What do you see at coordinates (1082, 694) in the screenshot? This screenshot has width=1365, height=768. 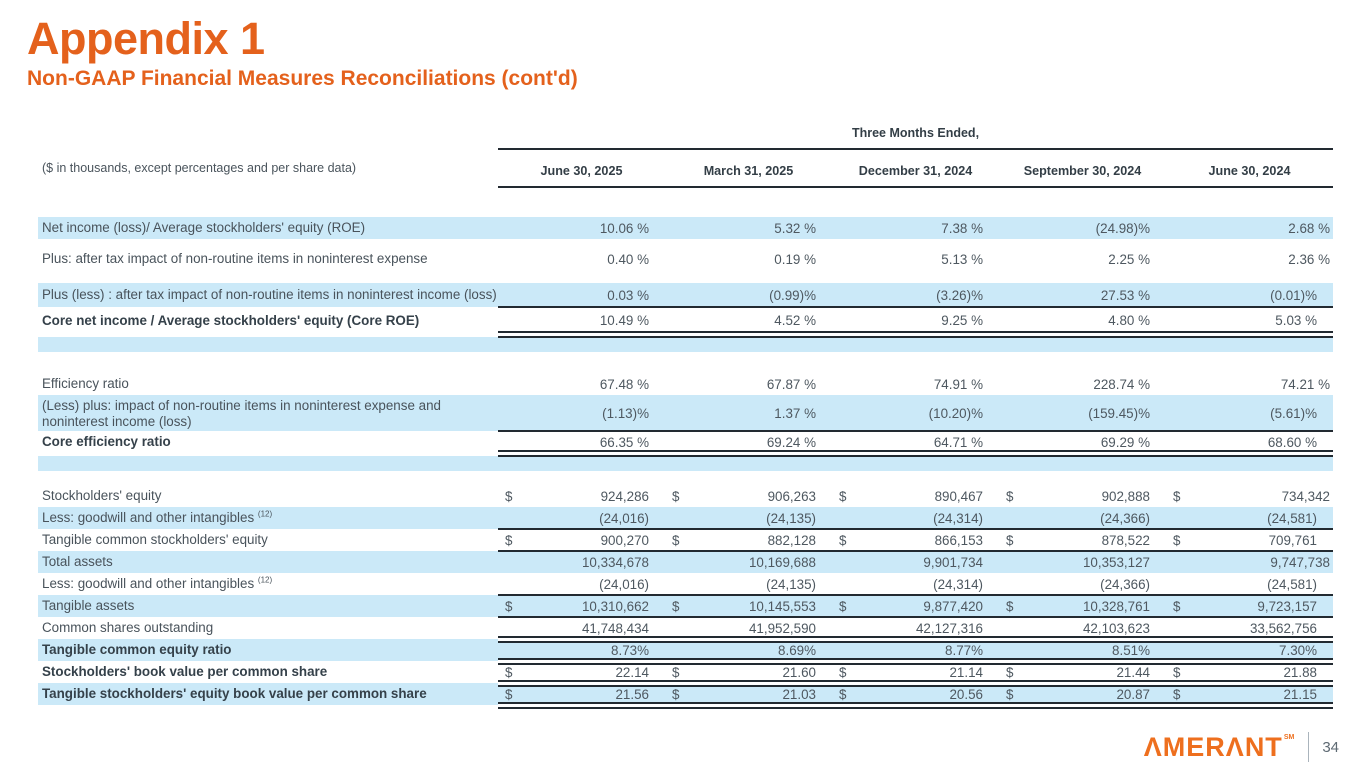 I see `value-cell: $20.87` at bounding box center [1082, 694].